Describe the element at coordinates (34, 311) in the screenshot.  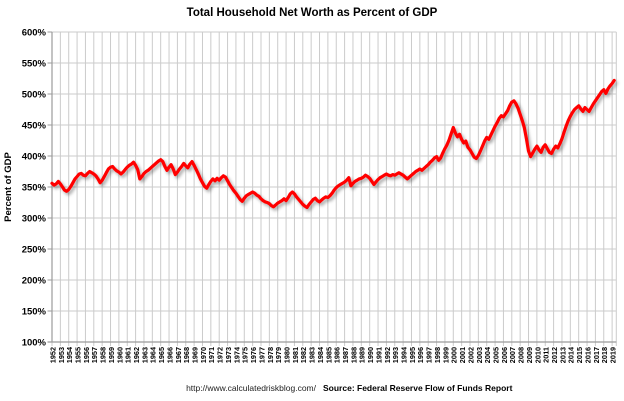
I see `y-tick-label: 150%` at that location.